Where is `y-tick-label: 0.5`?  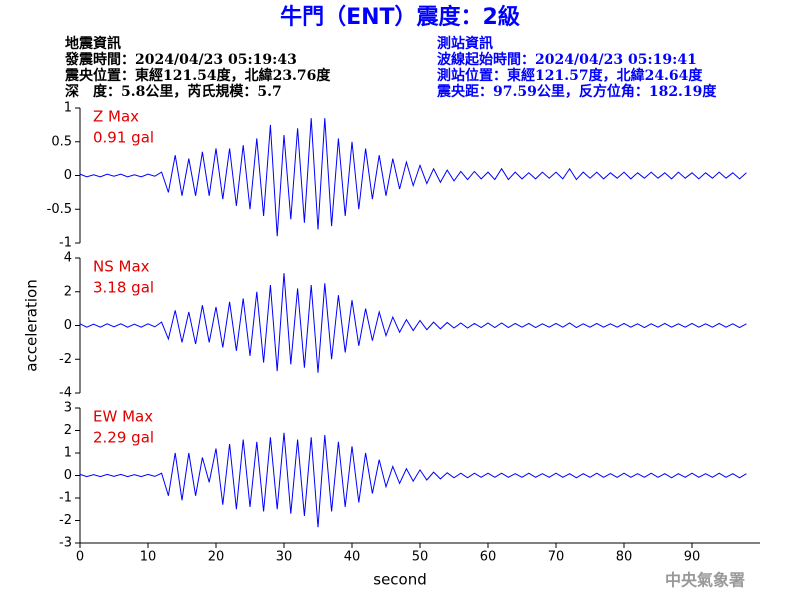
y-tick-label: 0.5 is located at coordinates (61, 141).